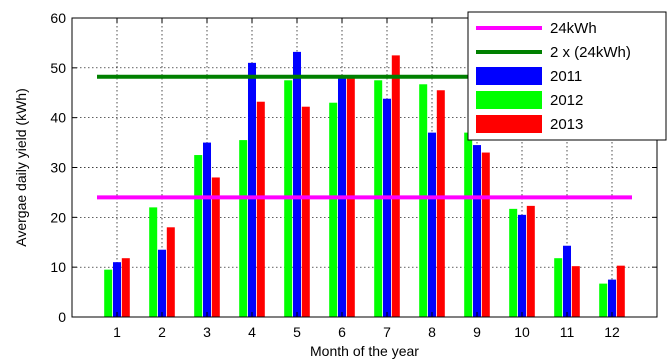 The image size is (672, 361). Describe the element at coordinates (509, 76) in the screenshot. I see `legend-swatch-2011` at that location.